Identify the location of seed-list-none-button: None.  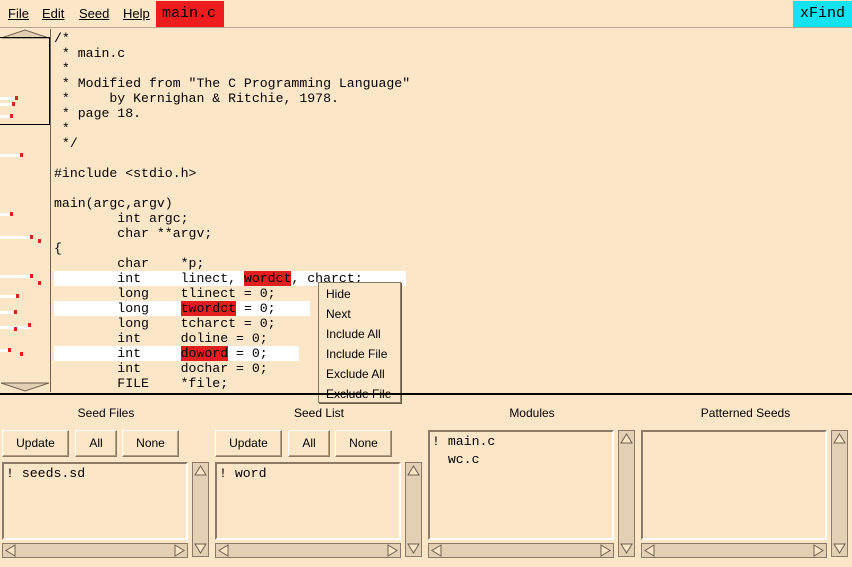
(363, 443).